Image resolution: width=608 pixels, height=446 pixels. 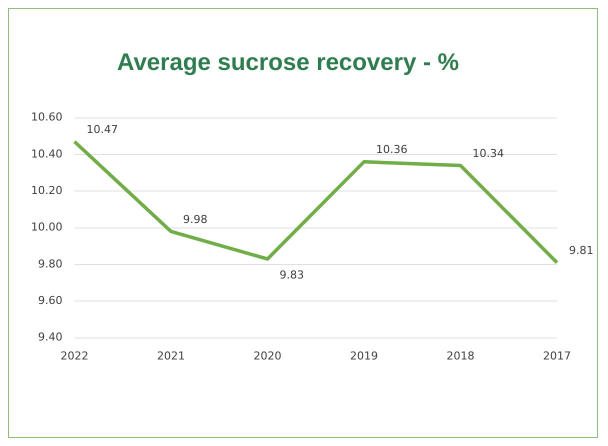 I want to click on y-tick-label: 9.80, so click(x=50, y=263).